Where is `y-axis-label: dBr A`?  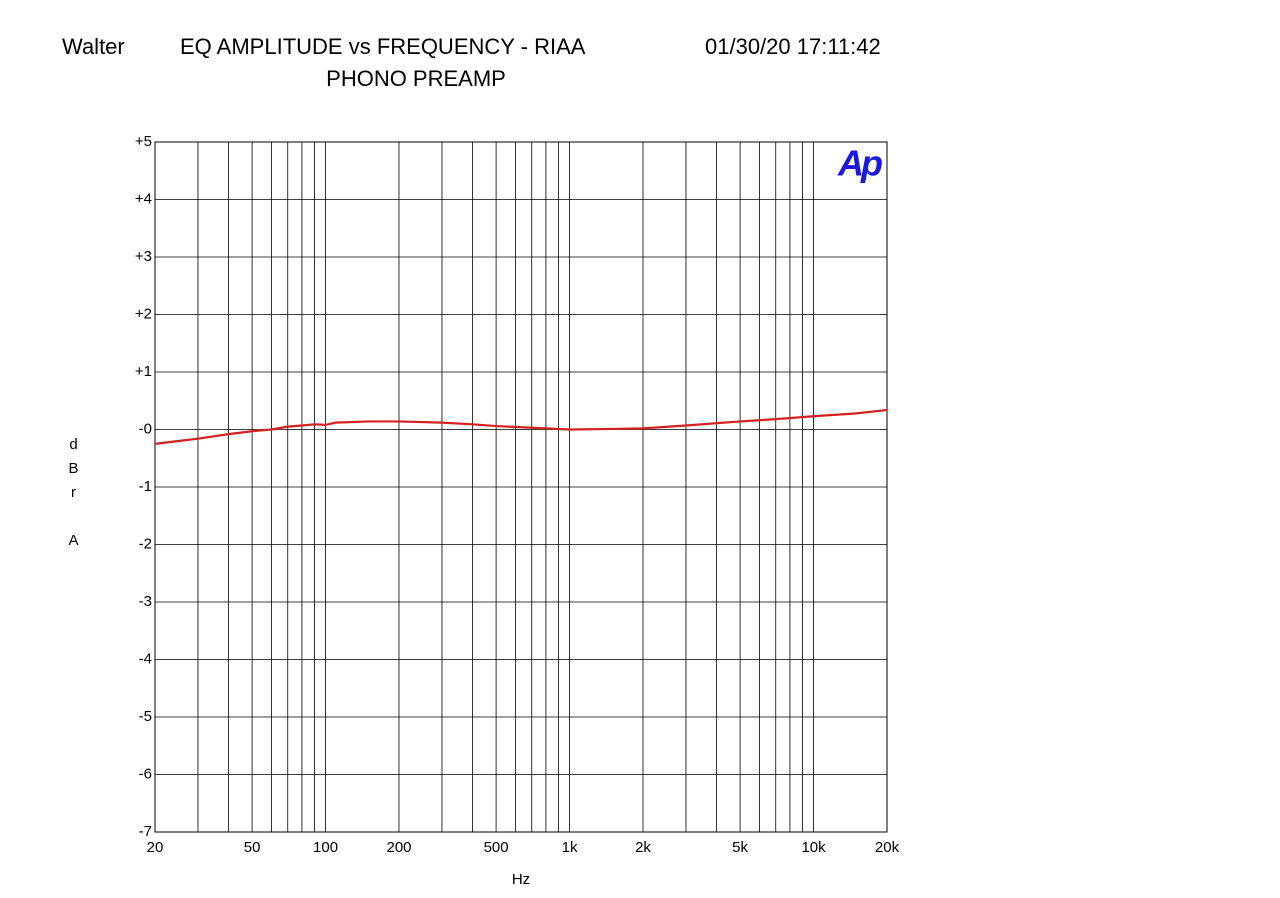
y-axis-label: dBr A is located at coordinates (73, 496).